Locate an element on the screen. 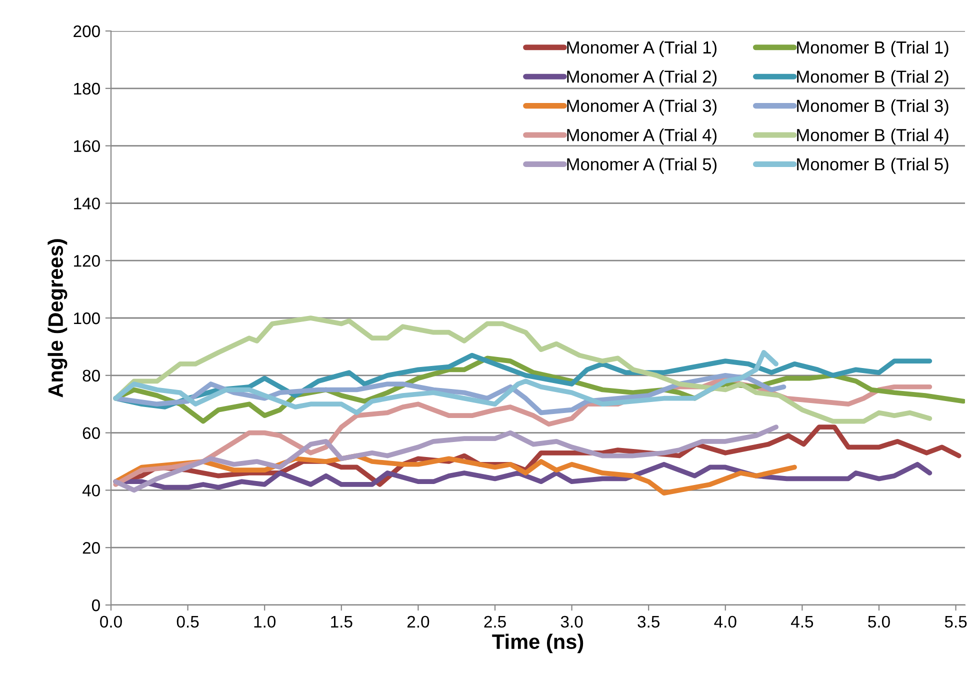 This screenshot has height=673, width=975. legend-label: Monomer B (Trial 3) is located at coordinates (872, 107).